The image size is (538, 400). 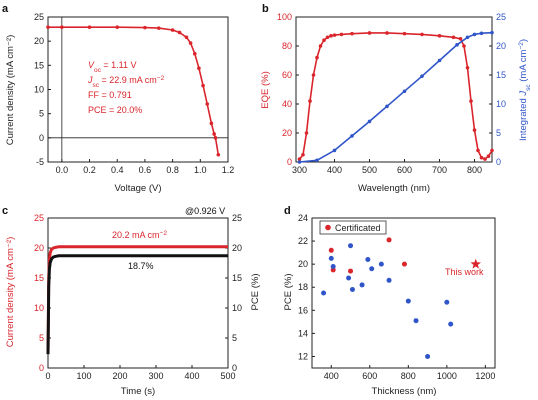 I want to click on y-tick-label: 80, so click(x=287, y=46).